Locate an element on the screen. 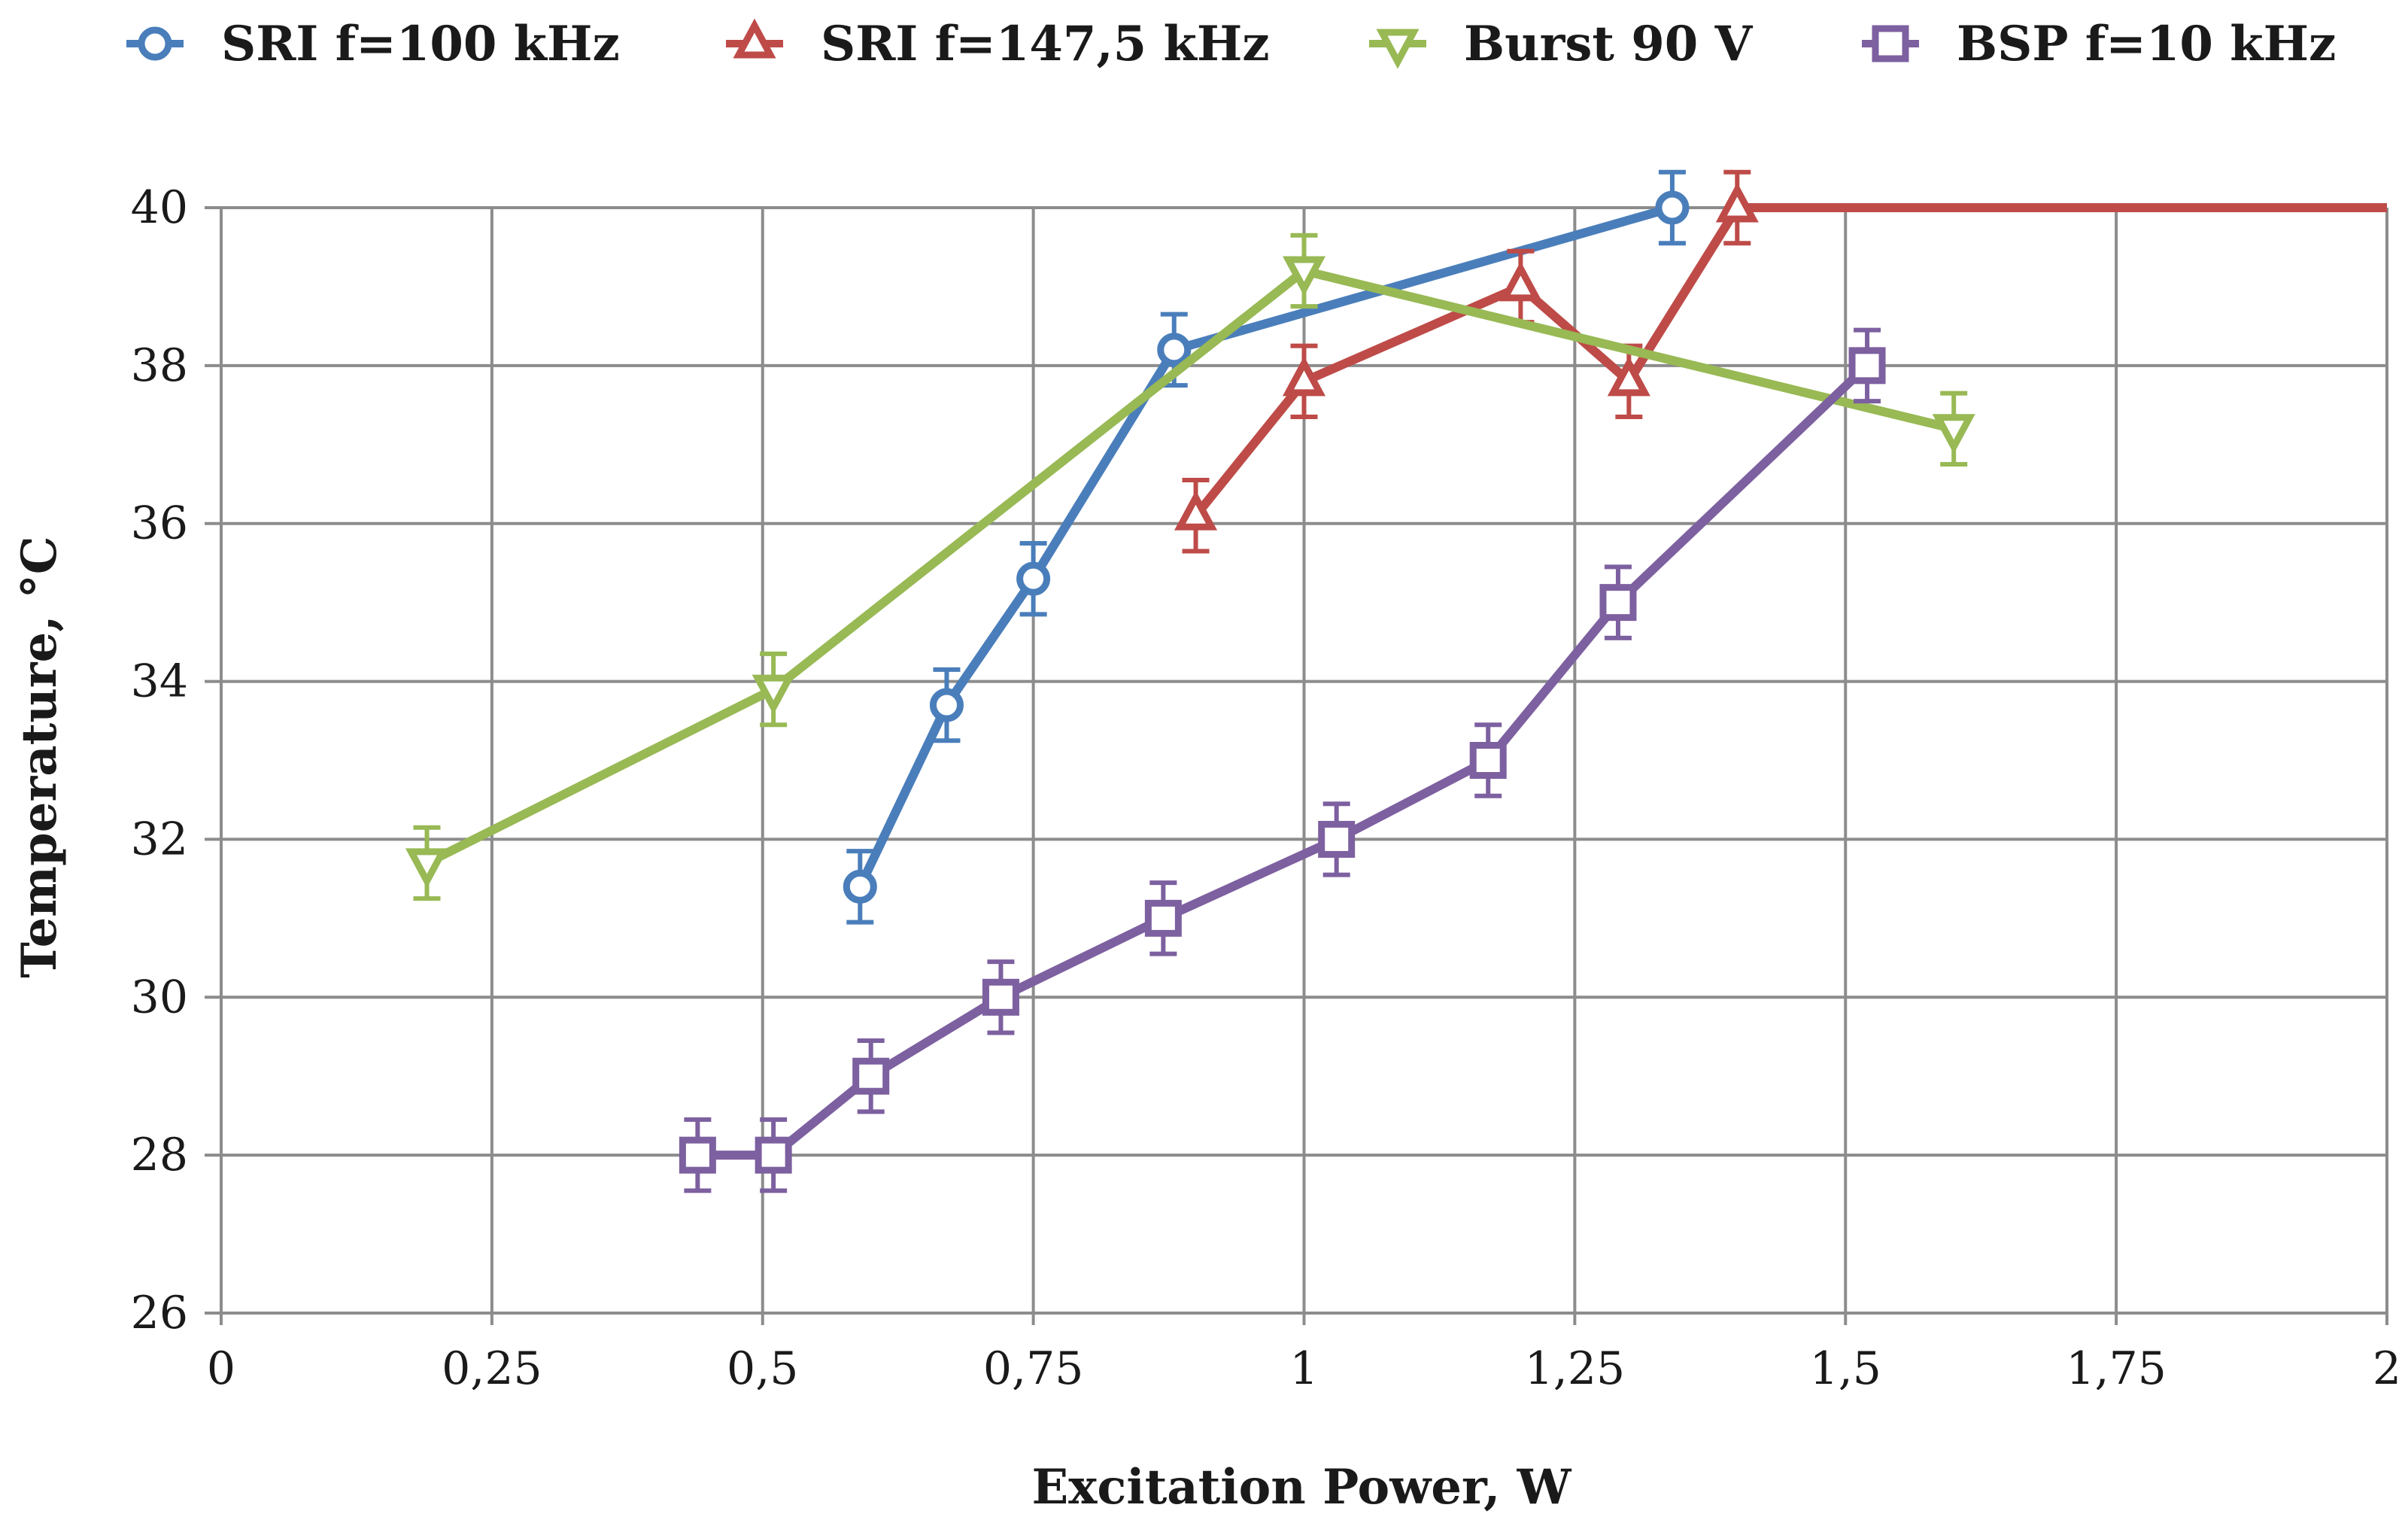 The height and width of the screenshot is (1523, 2408). x-tick-label: 0 is located at coordinates (221, 1368).